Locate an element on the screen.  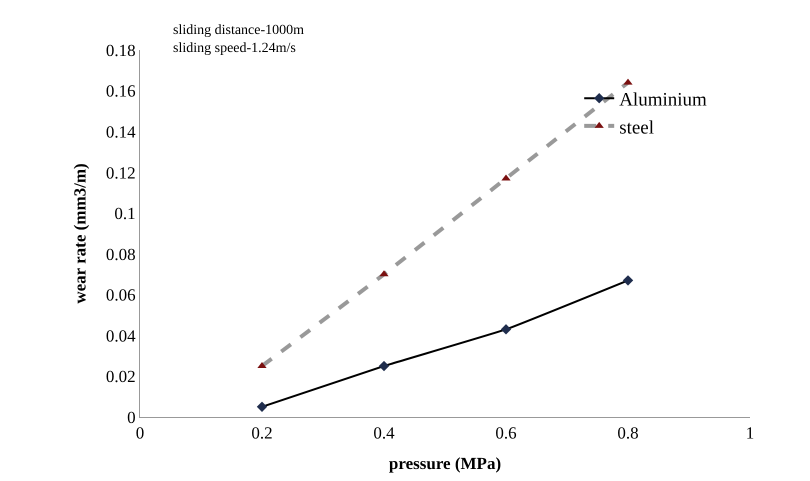
y-tick-label: 0.02 is located at coordinates (121, 376).